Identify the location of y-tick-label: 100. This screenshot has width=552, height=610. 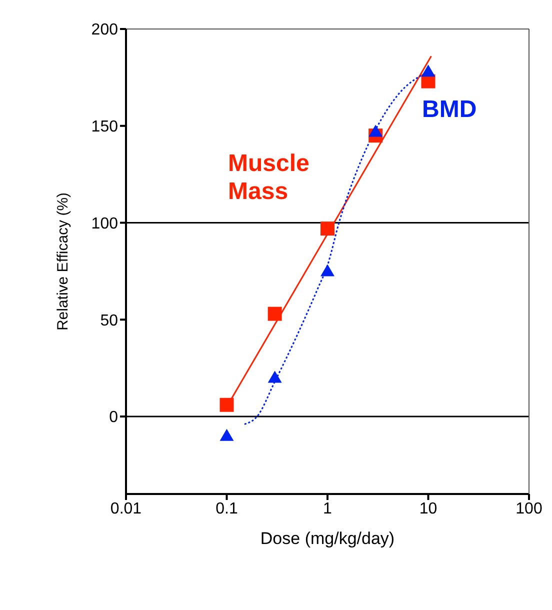
(104, 223).